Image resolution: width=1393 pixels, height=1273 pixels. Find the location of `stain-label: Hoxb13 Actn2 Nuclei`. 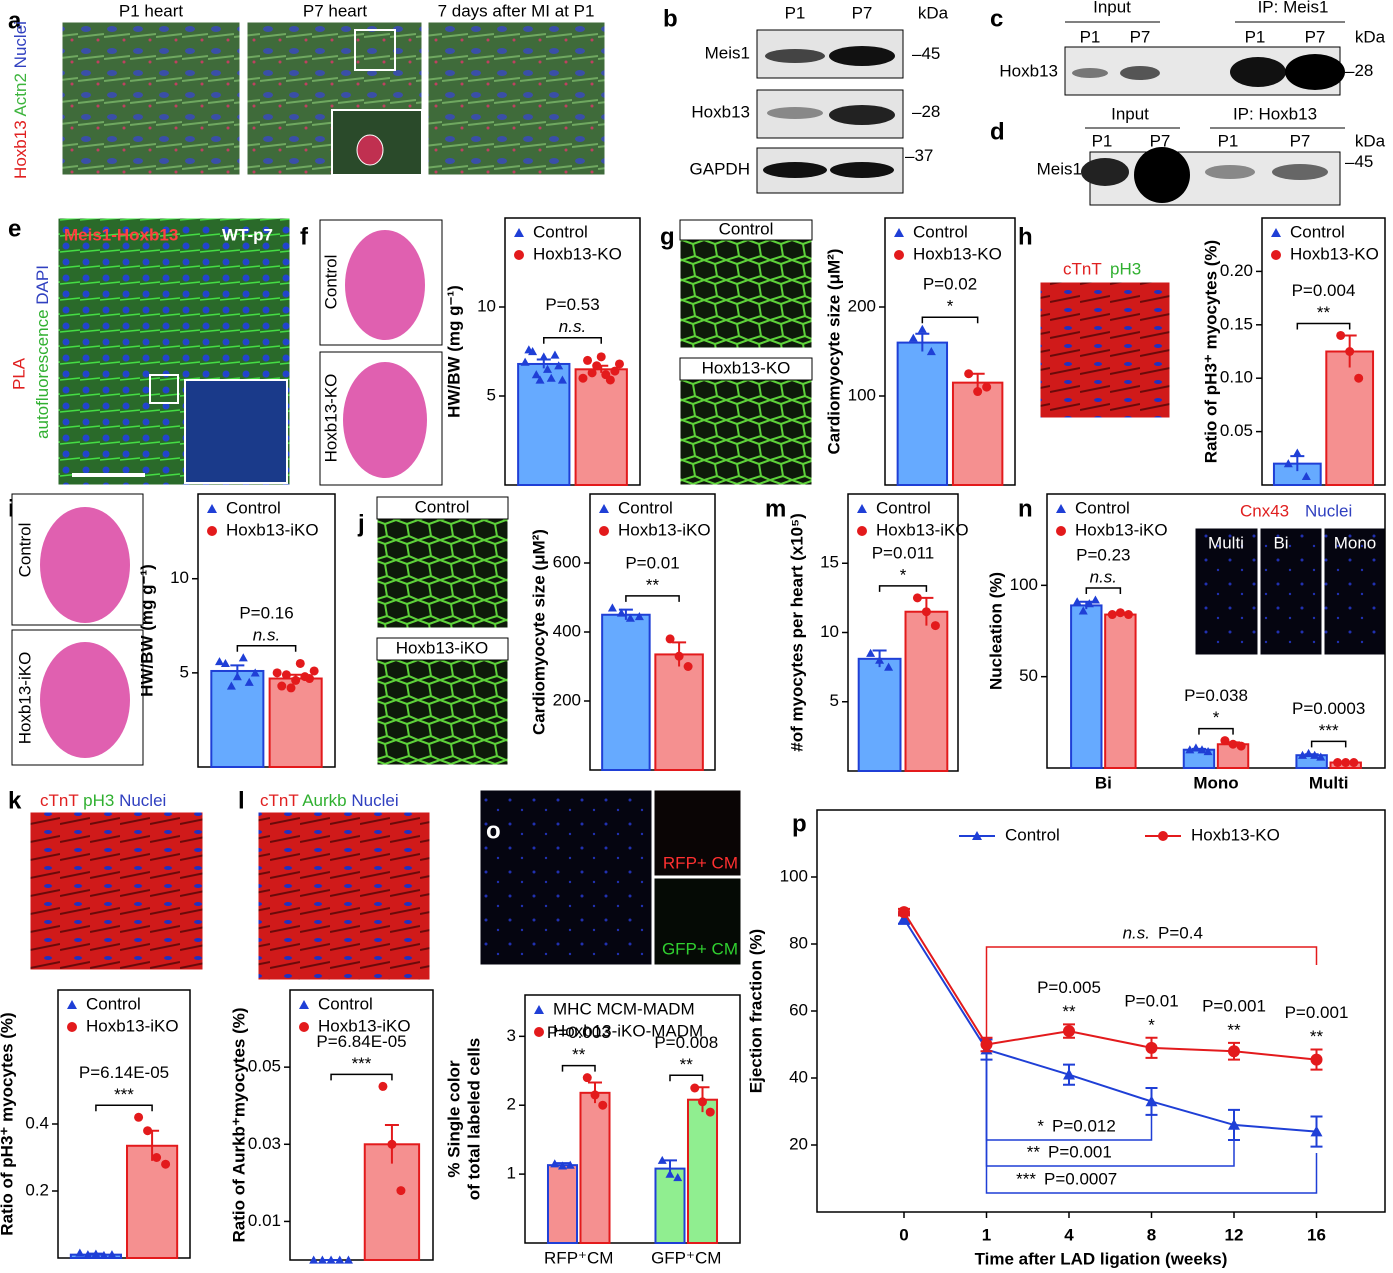

stain-label: Hoxb13 Actn2 Nuclei is located at coordinates (20, 100).